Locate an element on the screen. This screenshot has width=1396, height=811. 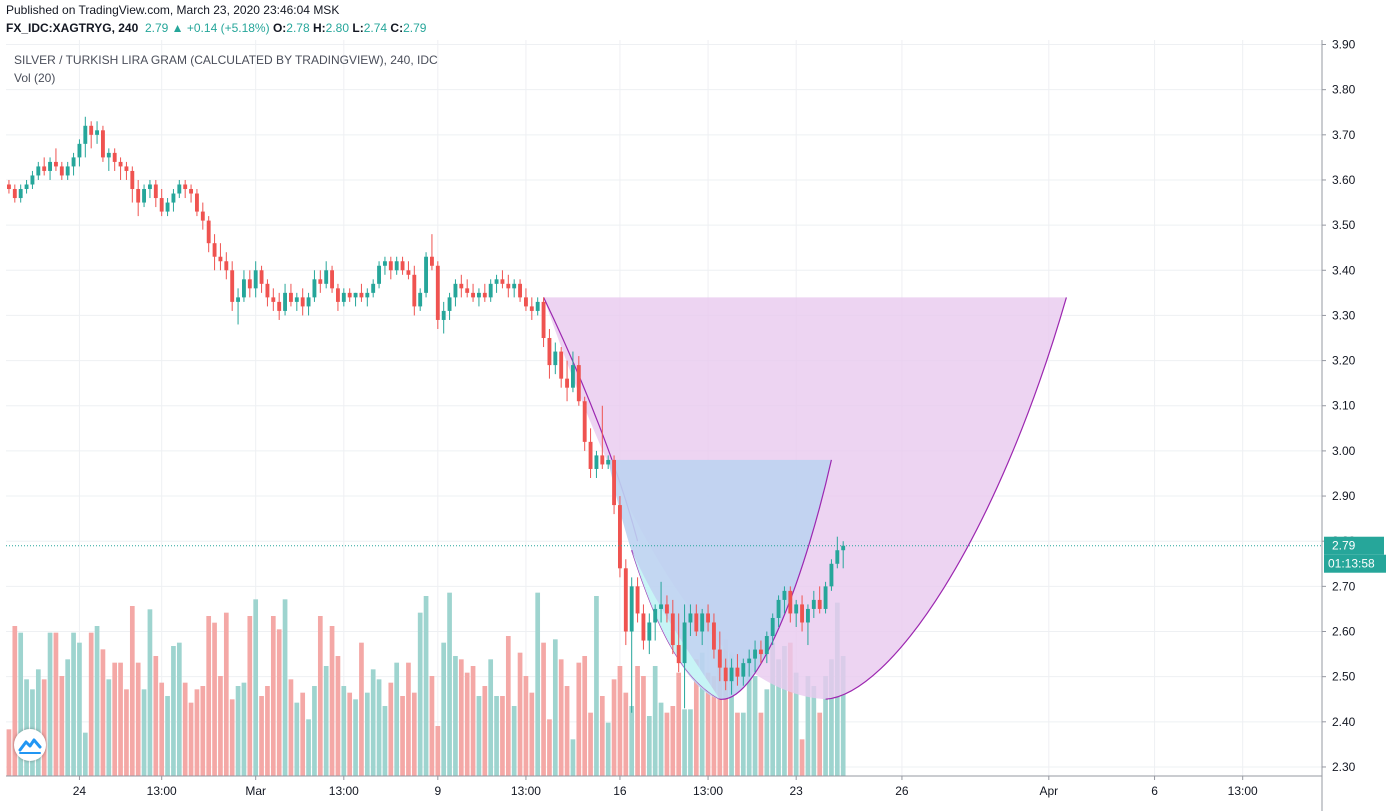
tradingview-logo-icon is located at coordinates (30, 745).